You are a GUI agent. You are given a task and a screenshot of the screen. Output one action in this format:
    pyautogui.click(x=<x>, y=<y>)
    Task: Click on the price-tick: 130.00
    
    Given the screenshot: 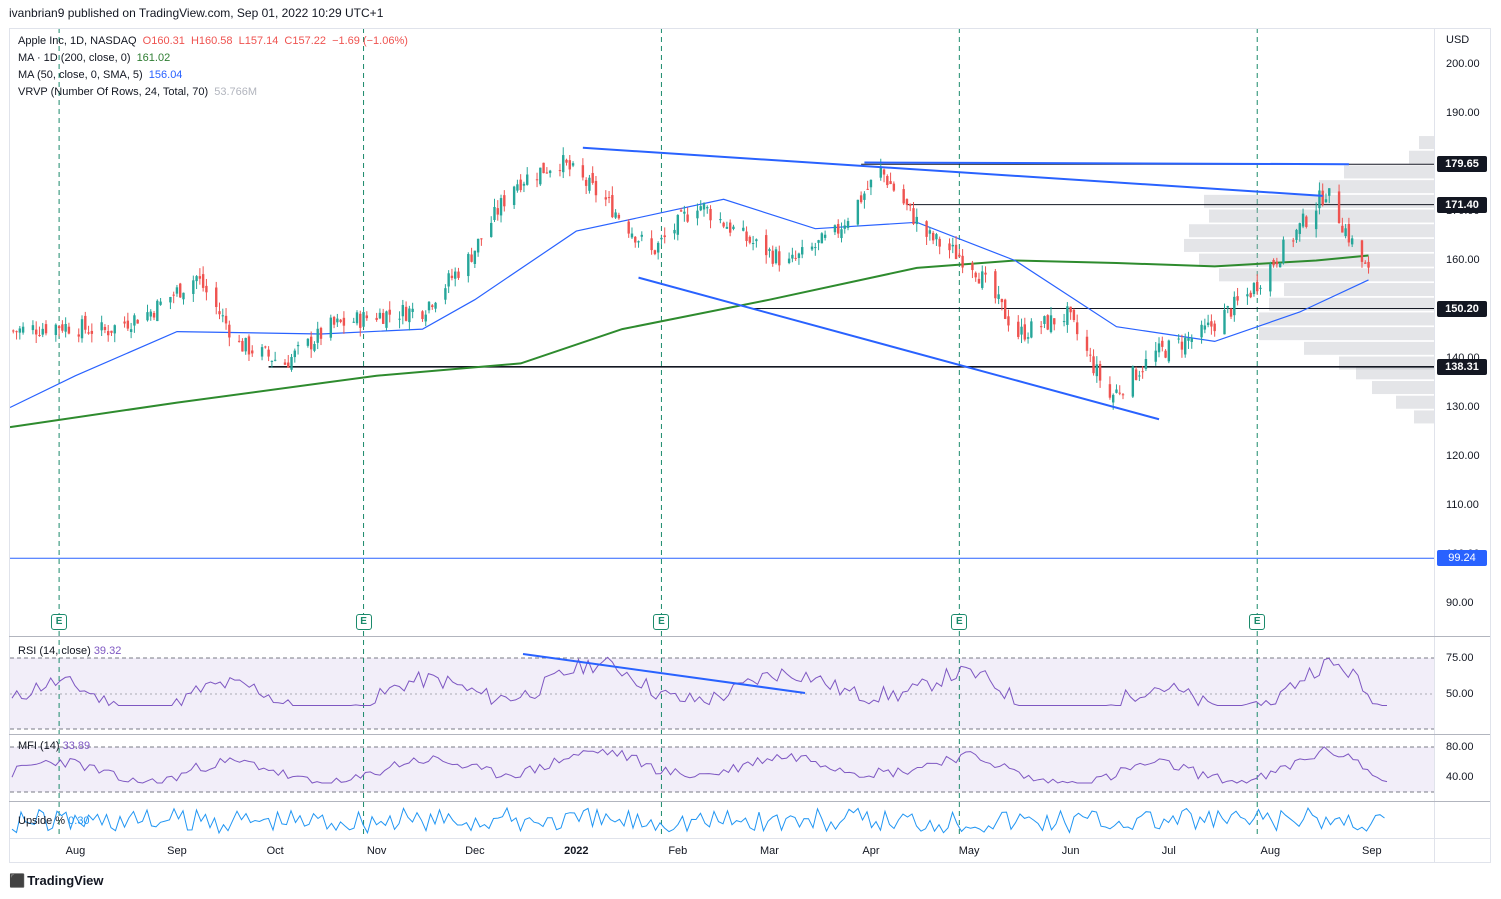 What is the action you would take?
    pyautogui.click(x=1463, y=406)
    